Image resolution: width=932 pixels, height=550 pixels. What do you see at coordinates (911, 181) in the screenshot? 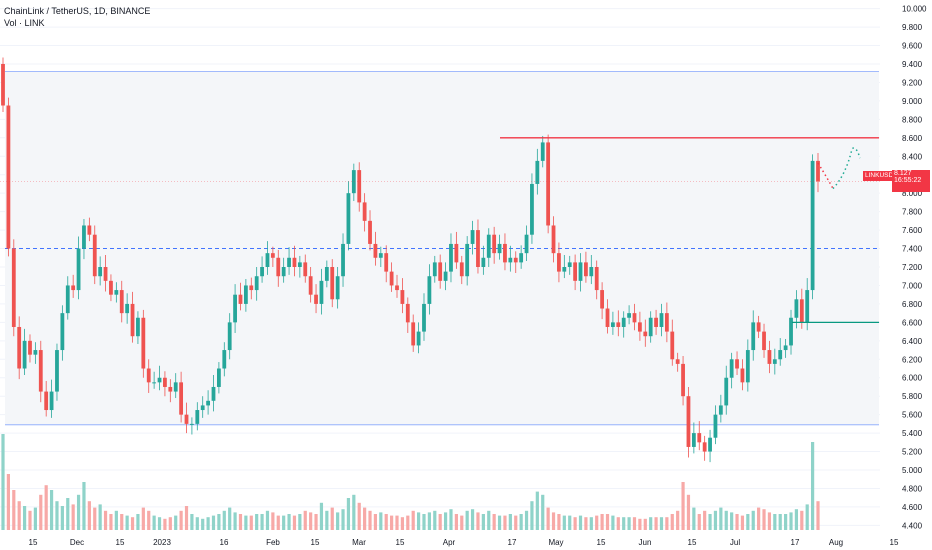
I see `last-price-label: 8.127 16:55:22` at bounding box center [911, 181].